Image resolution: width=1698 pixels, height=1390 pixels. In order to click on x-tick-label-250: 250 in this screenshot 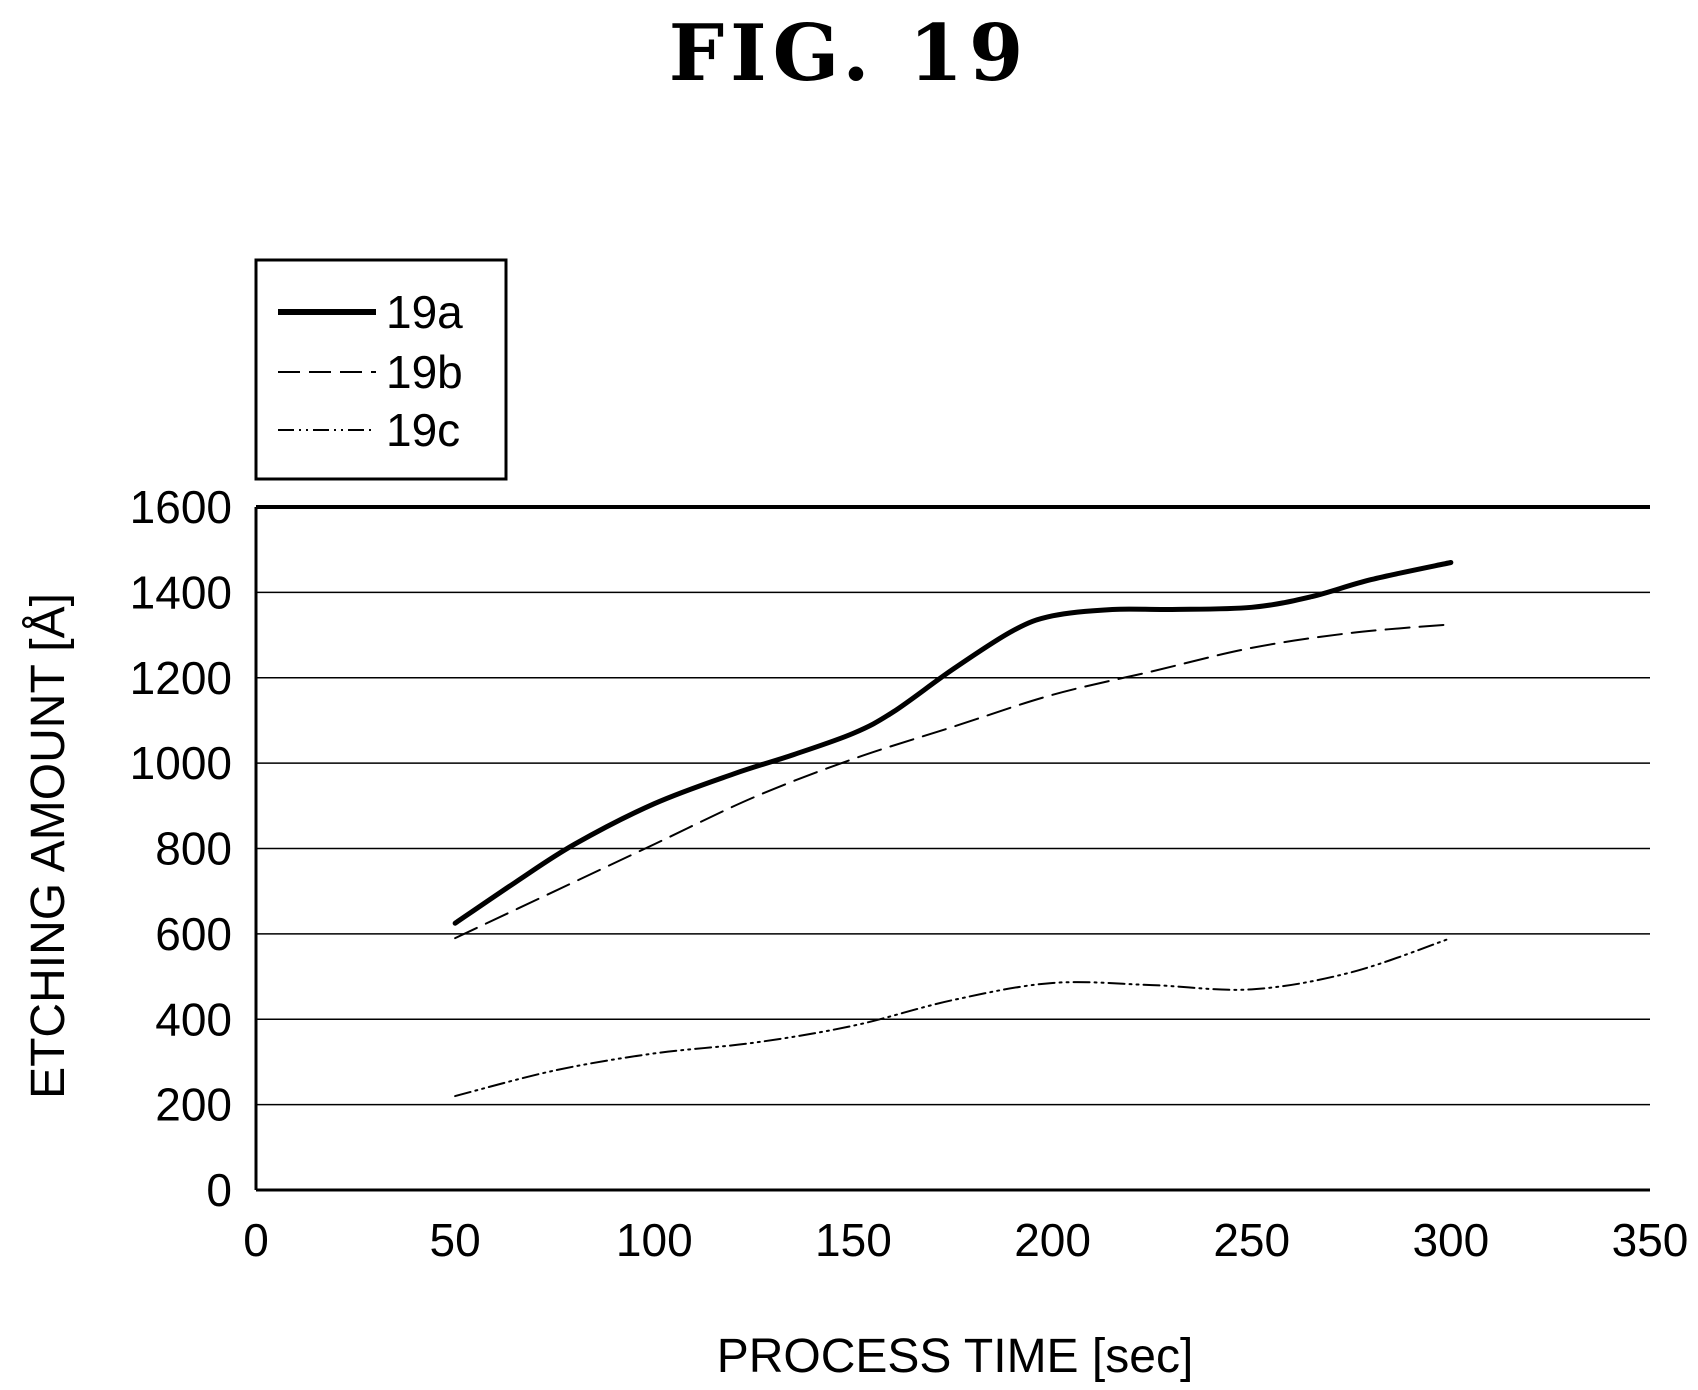, I will do `click(1251, 1240)`.